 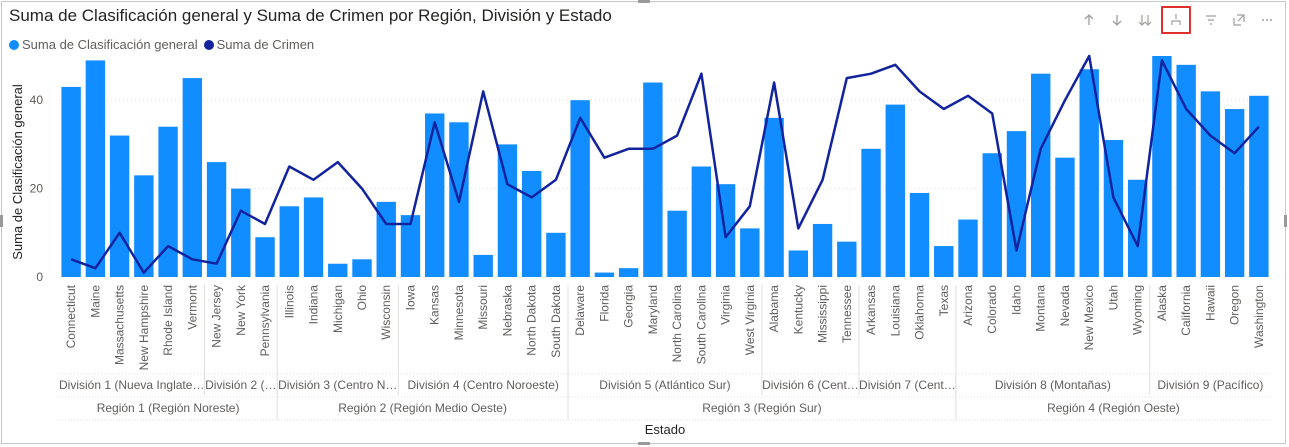 I want to click on y-tick-label: 0, so click(x=39, y=277).